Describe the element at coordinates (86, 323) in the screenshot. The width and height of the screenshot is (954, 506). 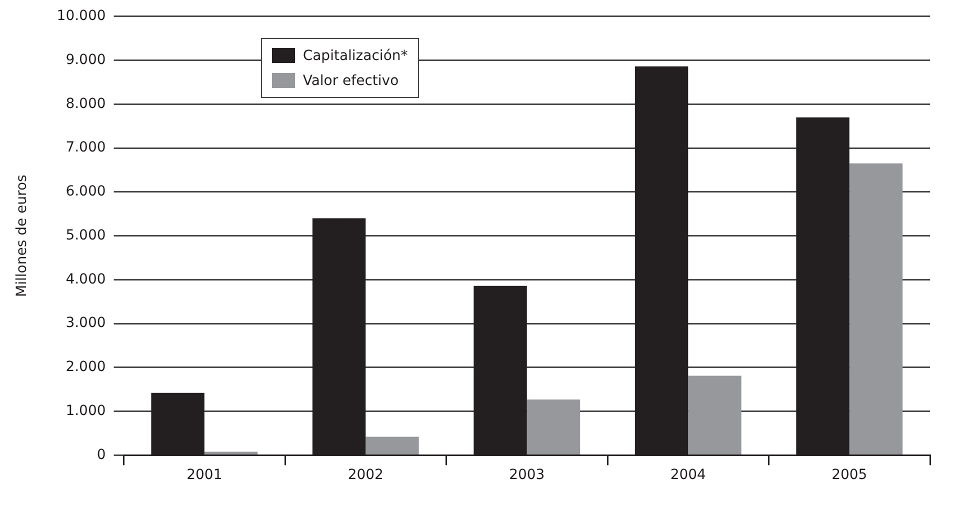
I see `y-tick-label: 3.000` at that location.